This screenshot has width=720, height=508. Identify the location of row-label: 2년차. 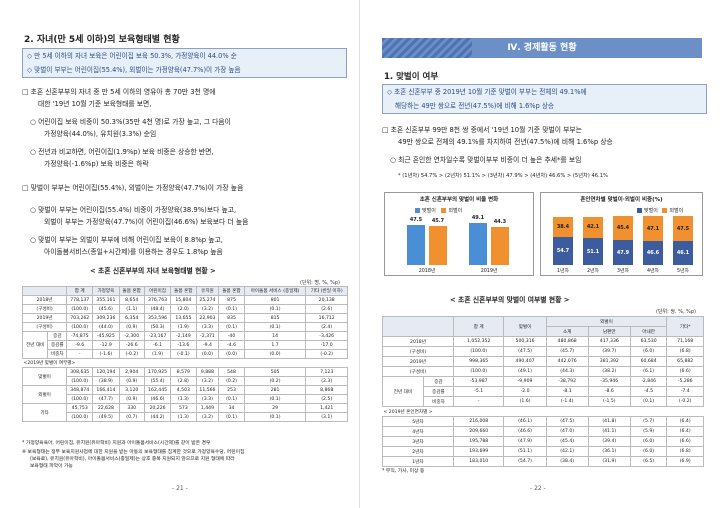
(418, 451).